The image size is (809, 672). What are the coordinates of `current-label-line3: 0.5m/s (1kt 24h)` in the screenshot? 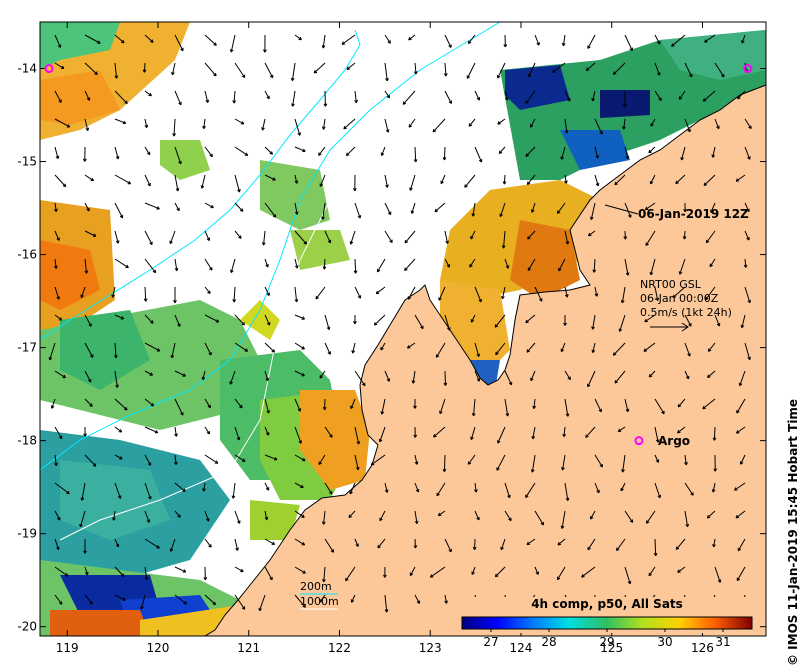 It's located at (686, 312).